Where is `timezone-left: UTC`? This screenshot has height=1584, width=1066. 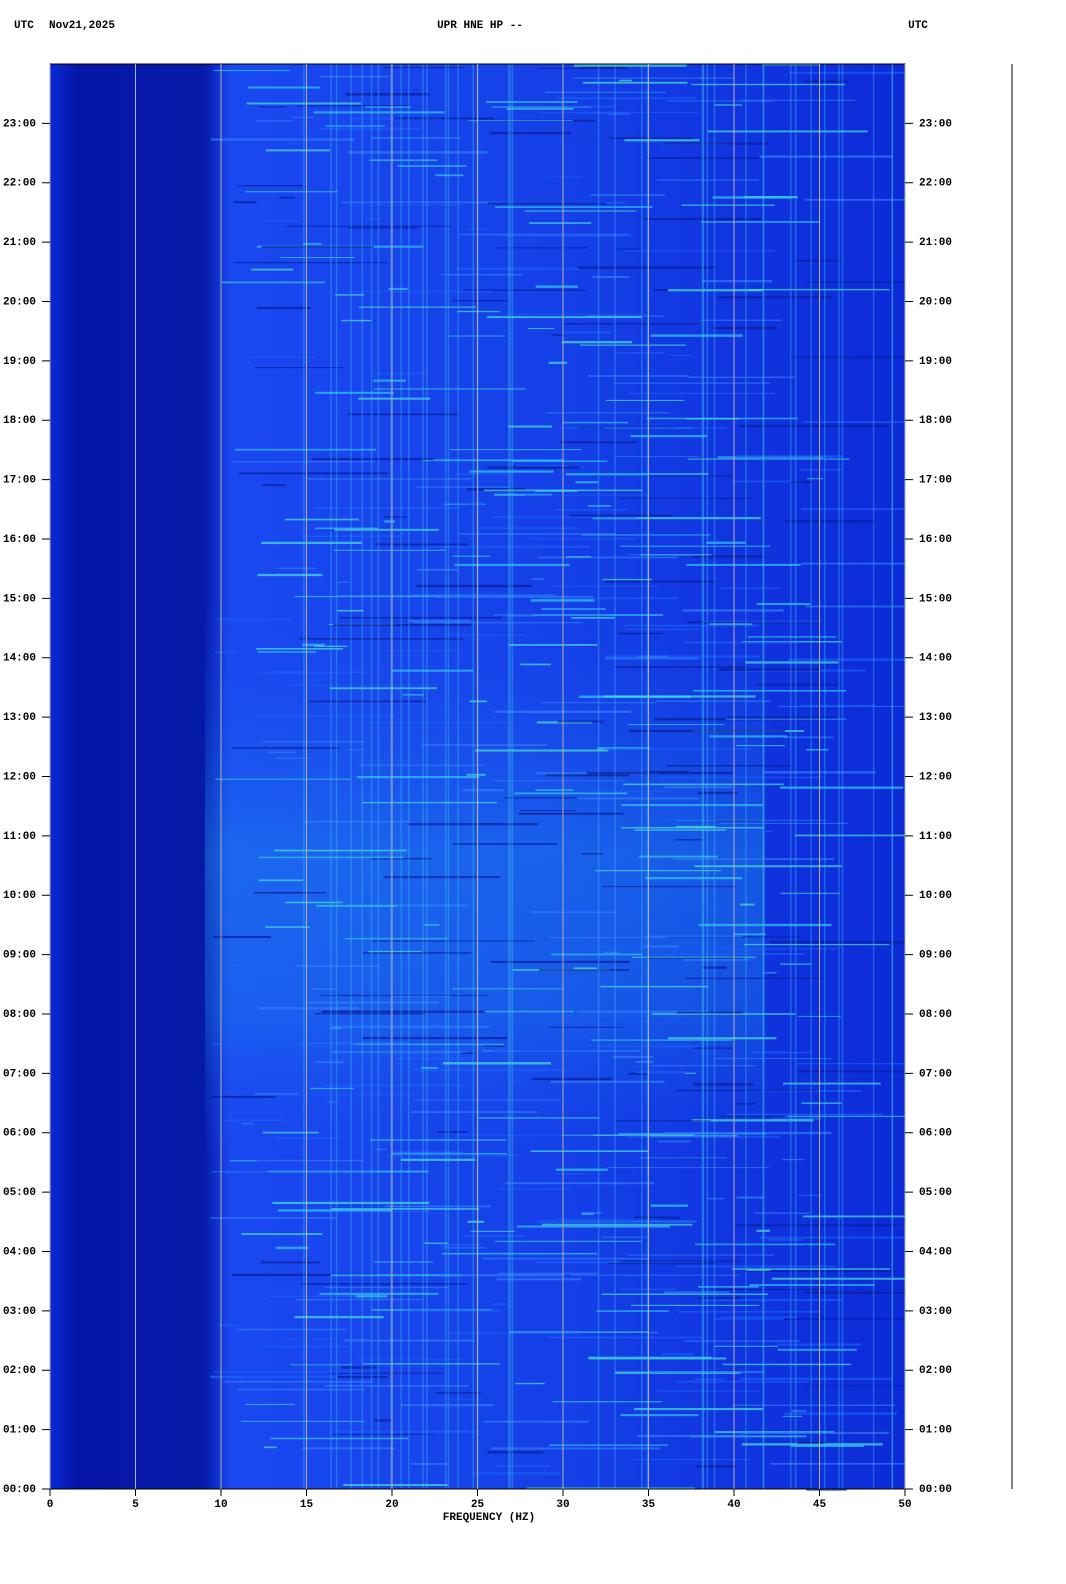
timezone-left: UTC is located at coordinates (24, 26).